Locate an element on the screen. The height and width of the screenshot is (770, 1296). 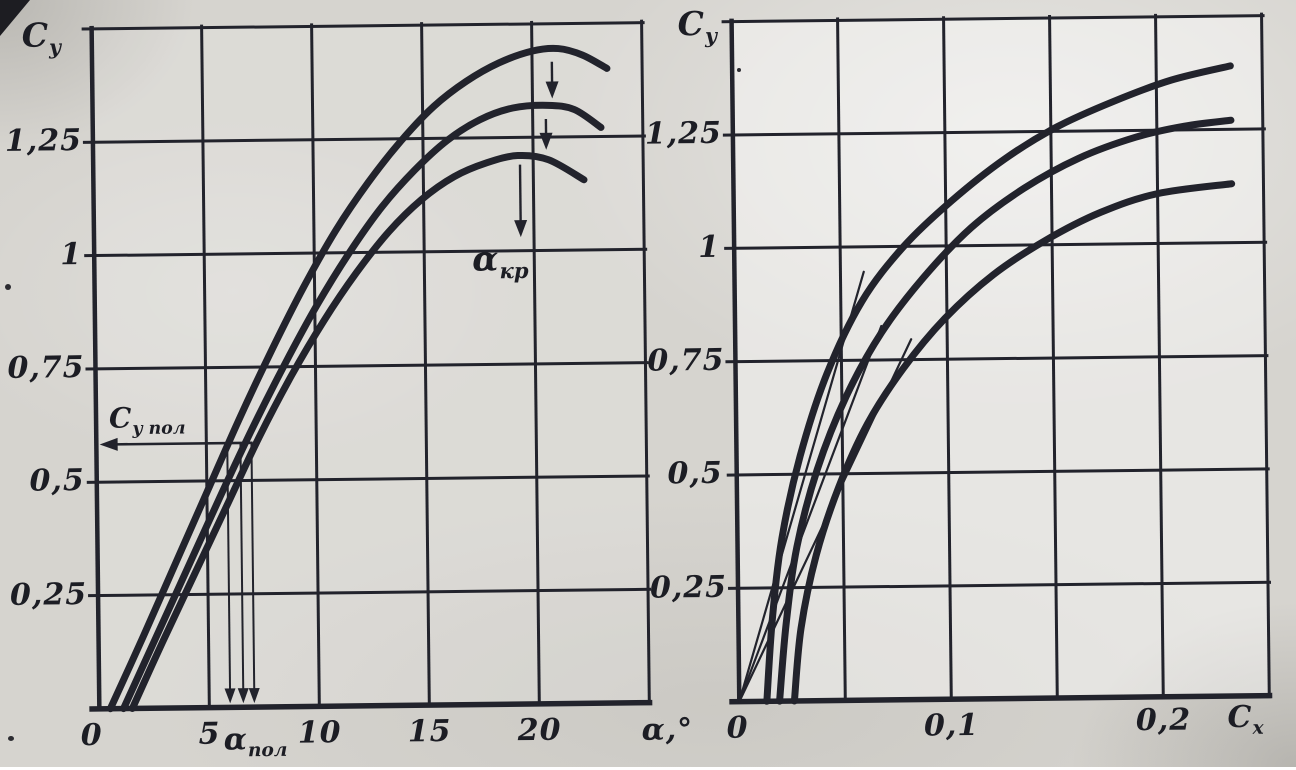
stall-shift-arrow-line is located at coordinates (520, 194).